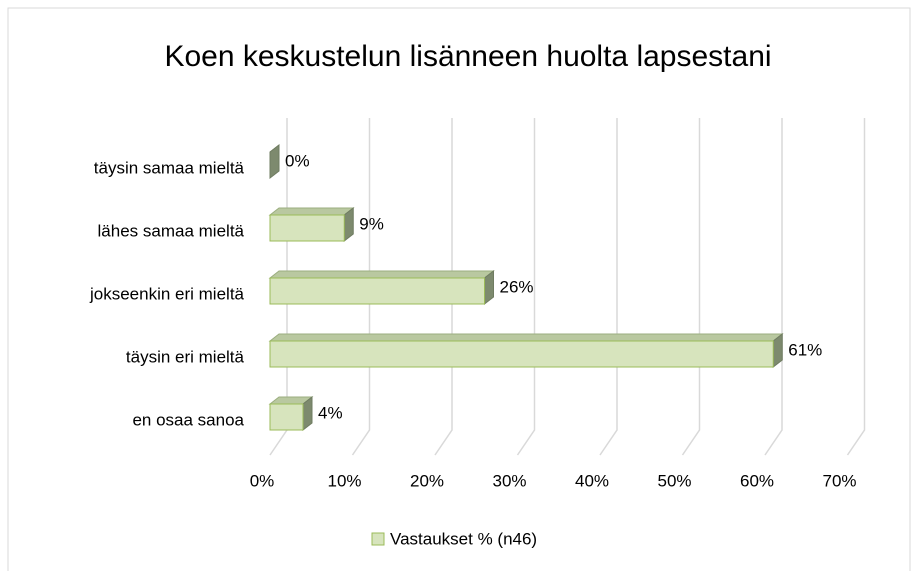 This screenshot has height=576, width=920. Describe the element at coordinates (330, 412) in the screenshot. I see `data-label: 4%` at that location.